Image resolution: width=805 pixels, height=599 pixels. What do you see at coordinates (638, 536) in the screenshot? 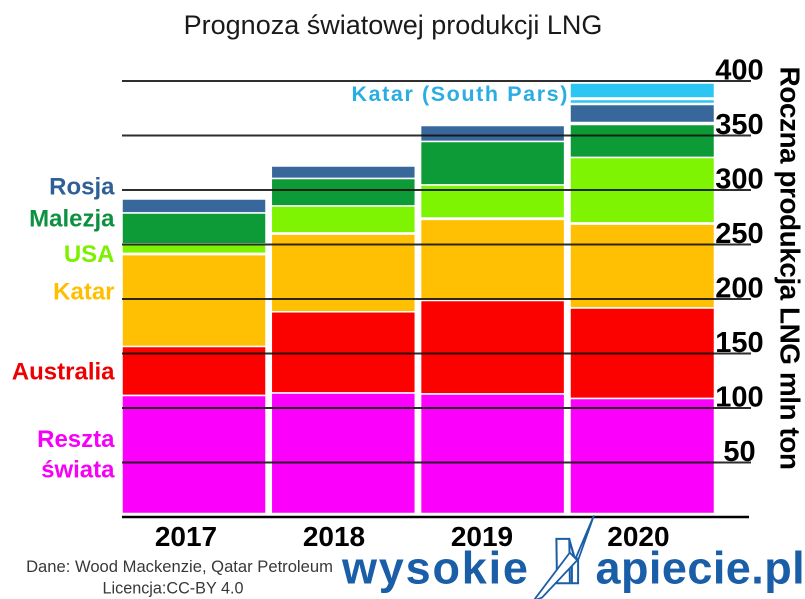
I see `svg-text: 2020` at bounding box center [638, 536].